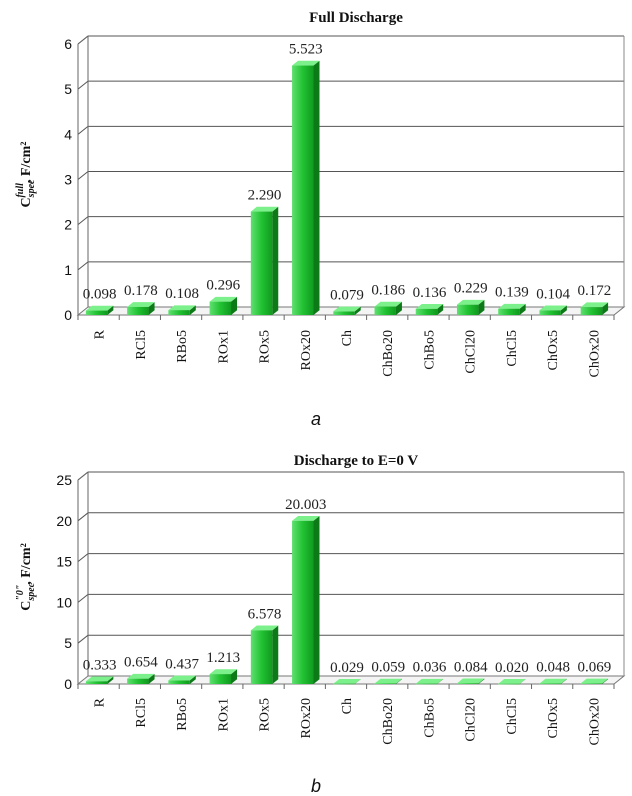  I want to click on data-label: 0.108, so click(182, 294).